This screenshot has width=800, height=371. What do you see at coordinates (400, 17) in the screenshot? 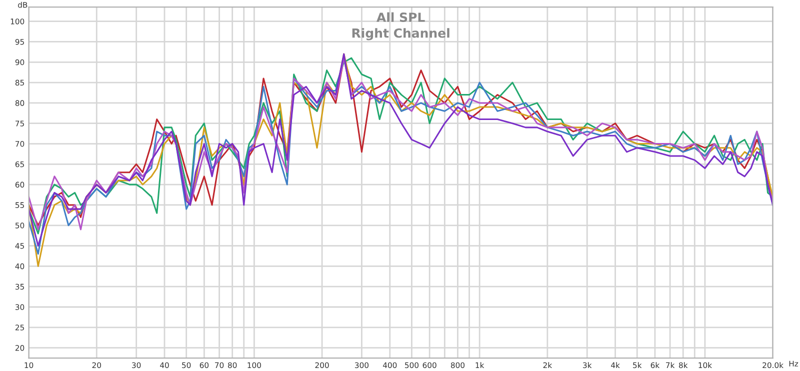
I see `chart-title: All SPL` at bounding box center [400, 17].